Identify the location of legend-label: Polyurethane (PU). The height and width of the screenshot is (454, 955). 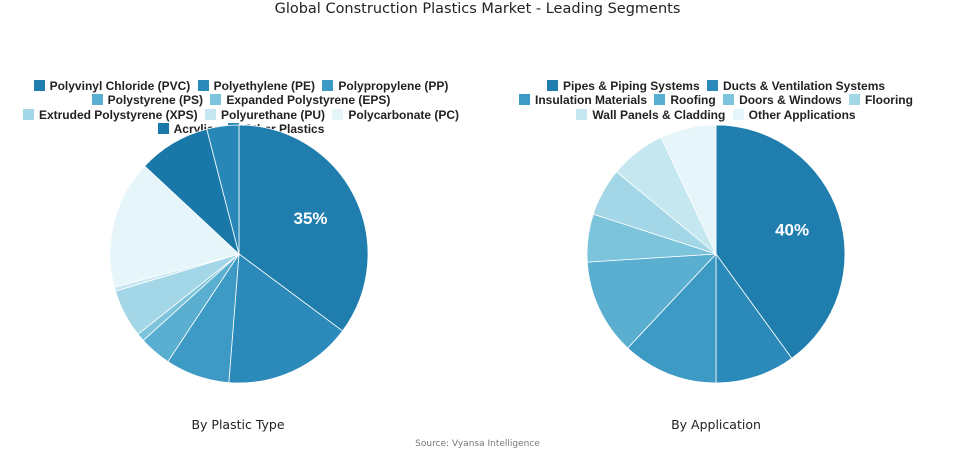
(273, 114).